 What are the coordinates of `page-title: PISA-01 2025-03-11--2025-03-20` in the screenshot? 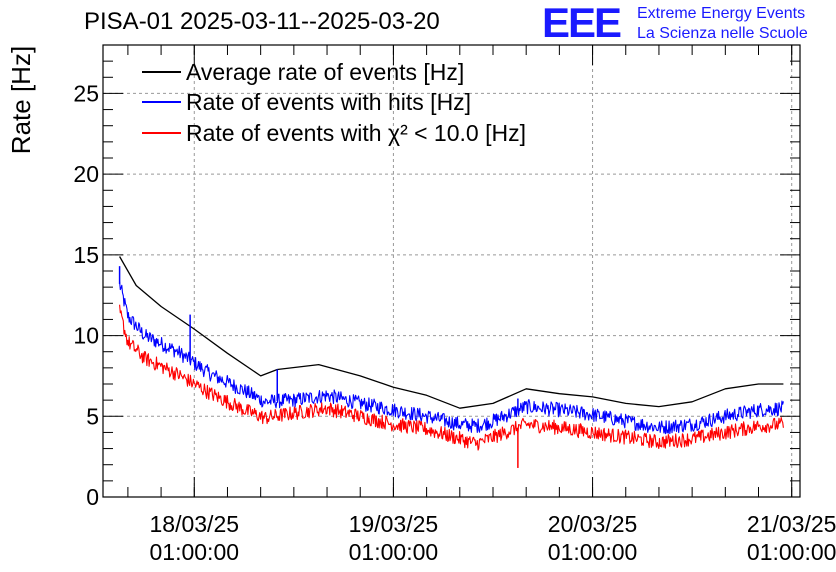 It's located at (262, 21).